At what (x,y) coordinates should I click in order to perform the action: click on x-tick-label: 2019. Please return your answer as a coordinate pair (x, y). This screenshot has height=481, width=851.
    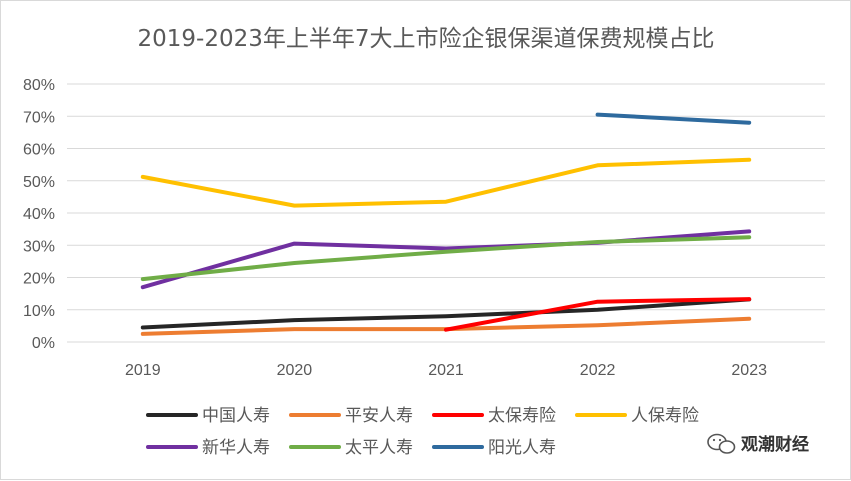
    Looking at the image, I should click on (143, 370).